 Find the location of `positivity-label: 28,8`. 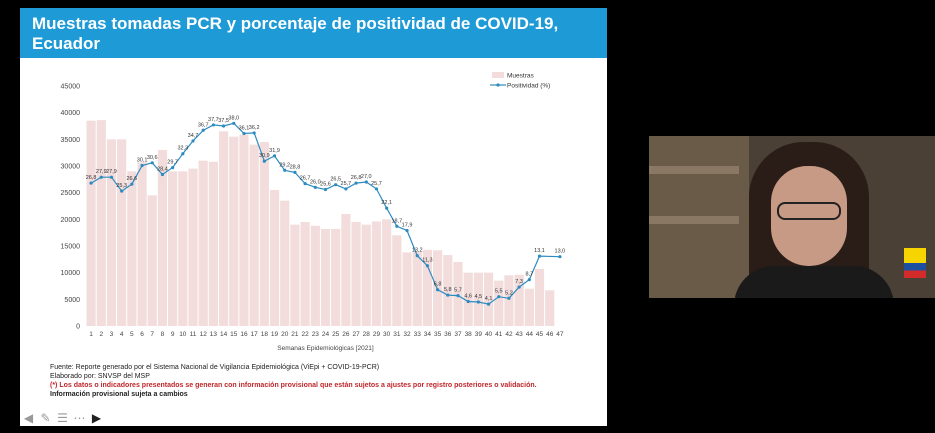

positivity-label: 28,8 is located at coordinates (295, 167).